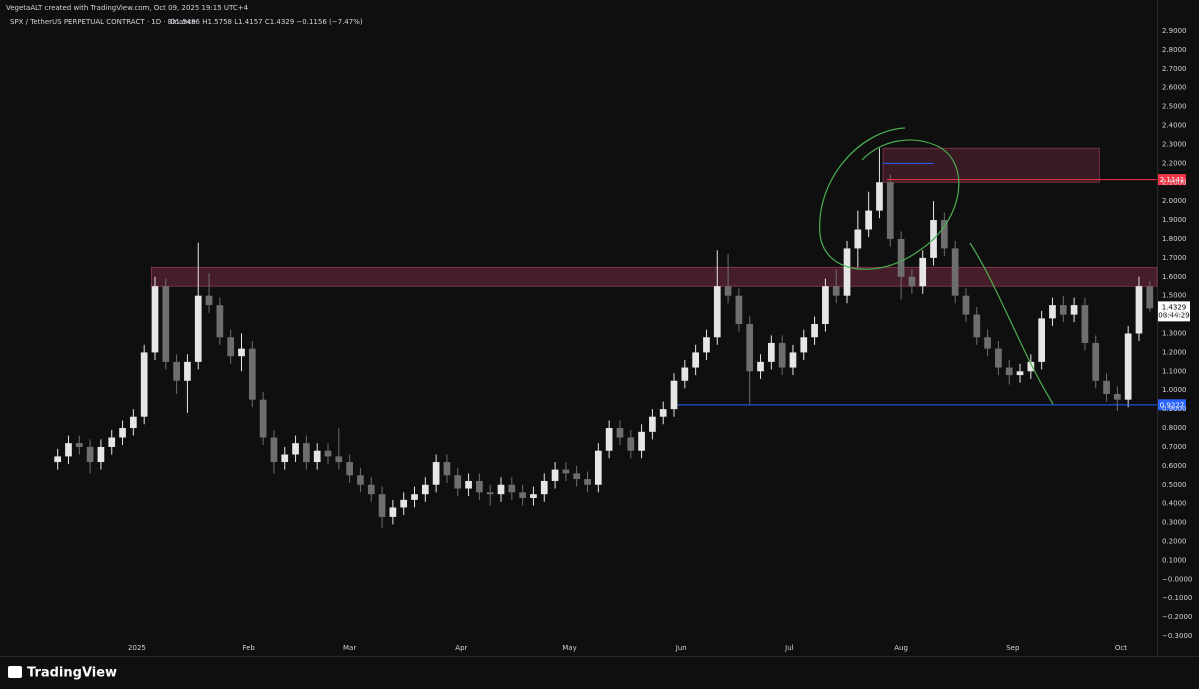 The width and height of the screenshot is (1199, 689). What do you see at coordinates (1174, 163) in the screenshot?
I see `y-tick-label: 2.2000` at bounding box center [1174, 163].